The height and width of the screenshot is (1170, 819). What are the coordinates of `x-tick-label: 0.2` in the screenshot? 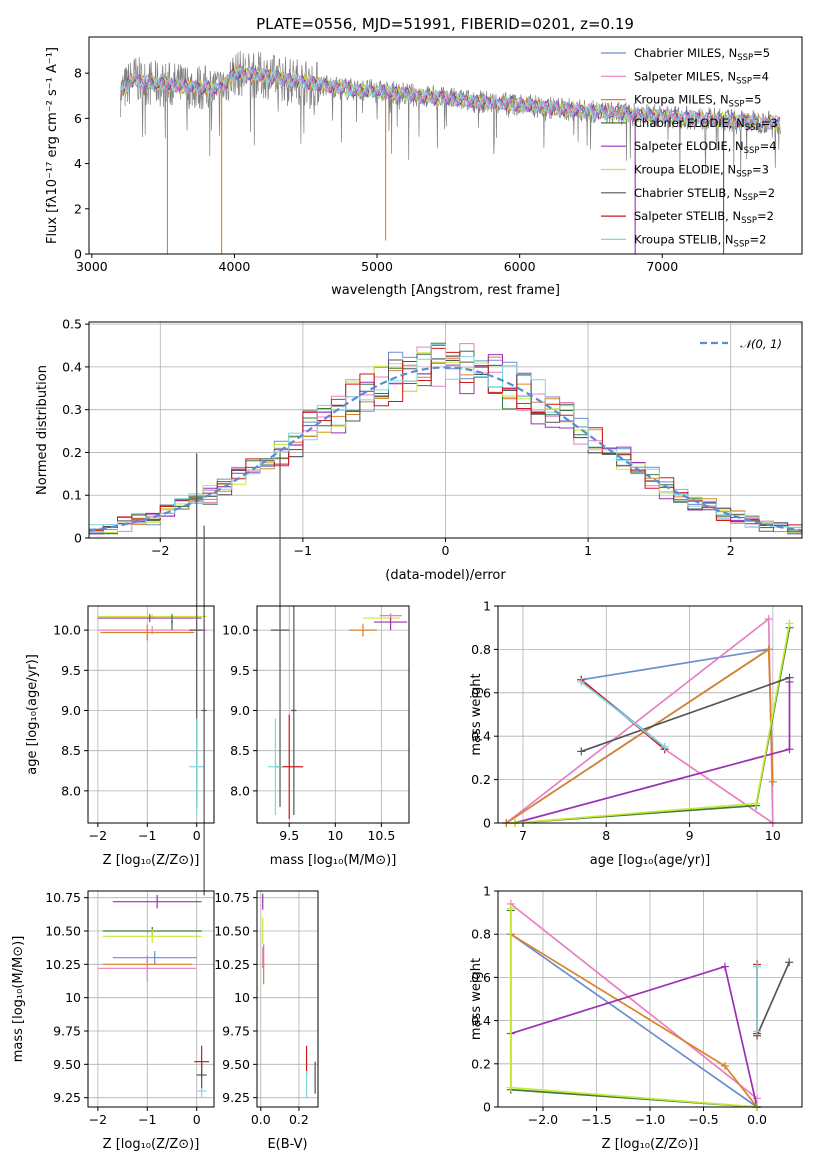 It's located at (299, 1119).